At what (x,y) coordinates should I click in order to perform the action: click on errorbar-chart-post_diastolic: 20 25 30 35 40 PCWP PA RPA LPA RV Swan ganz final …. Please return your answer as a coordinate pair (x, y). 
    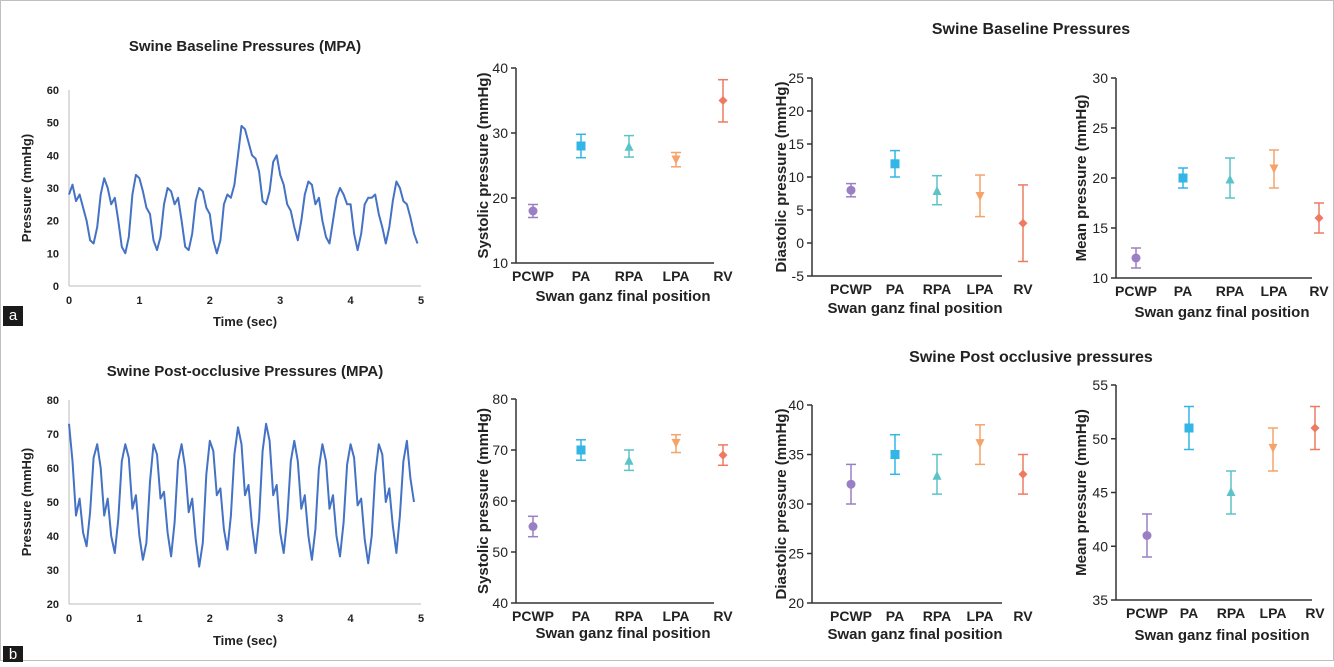
    Looking at the image, I should click on (903, 520).